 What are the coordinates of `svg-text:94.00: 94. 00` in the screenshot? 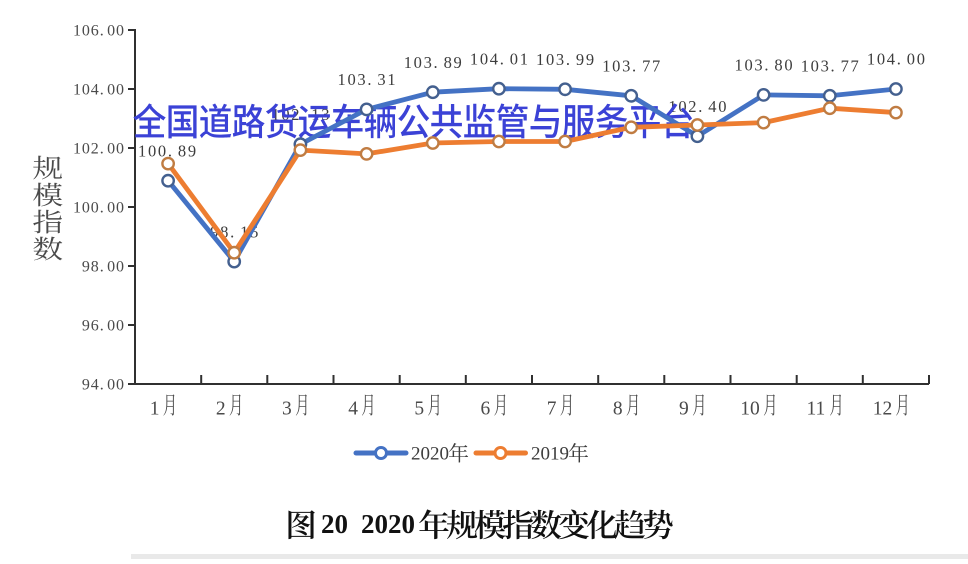 It's located at (103, 385).